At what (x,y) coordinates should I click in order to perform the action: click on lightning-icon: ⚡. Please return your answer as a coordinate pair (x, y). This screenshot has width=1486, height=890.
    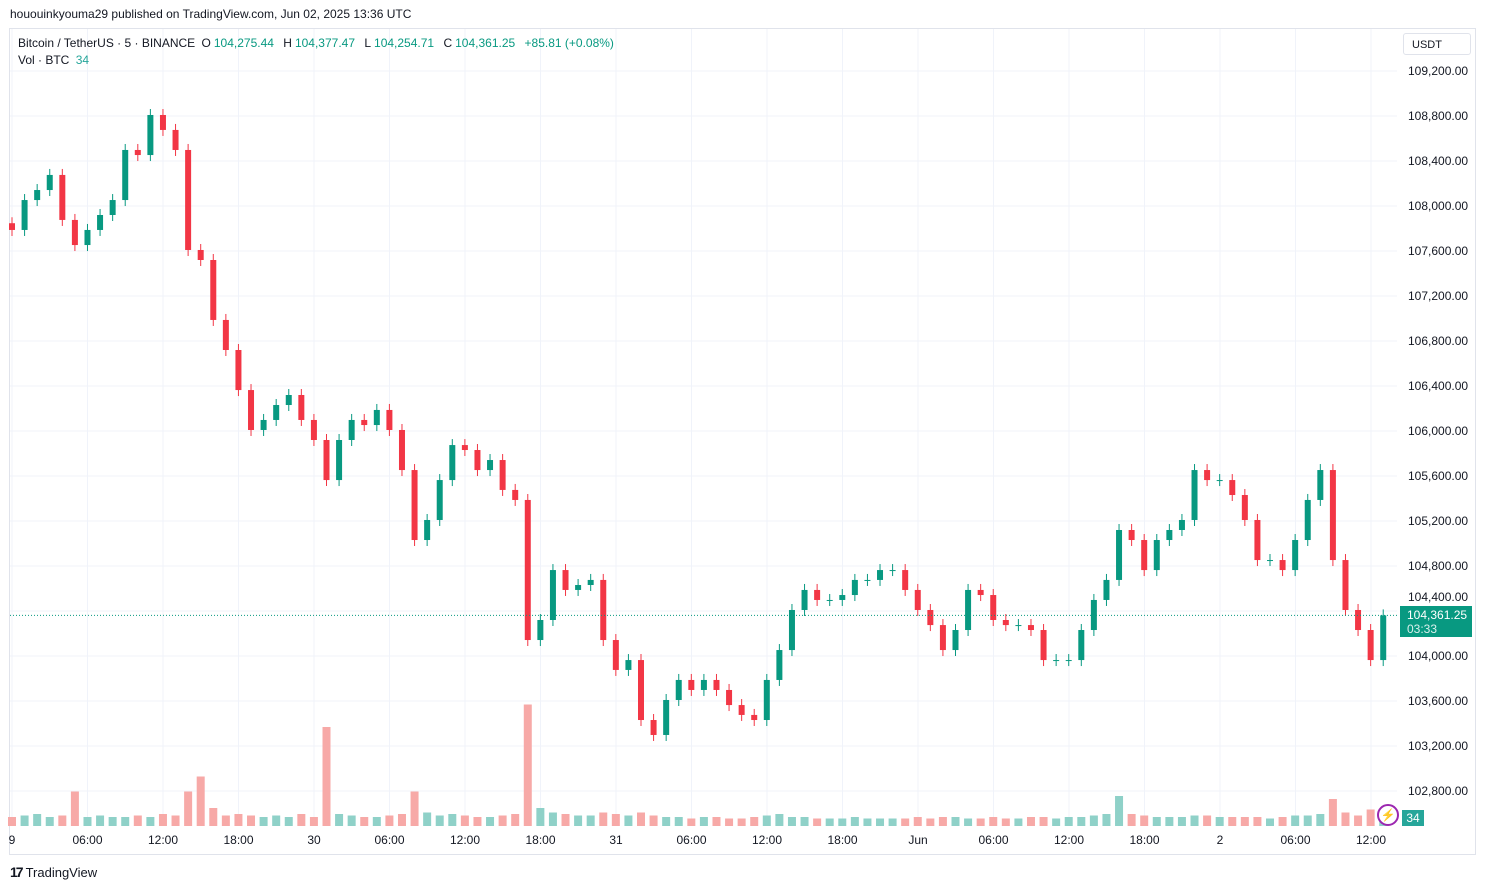
    Looking at the image, I should click on (1388, 815).